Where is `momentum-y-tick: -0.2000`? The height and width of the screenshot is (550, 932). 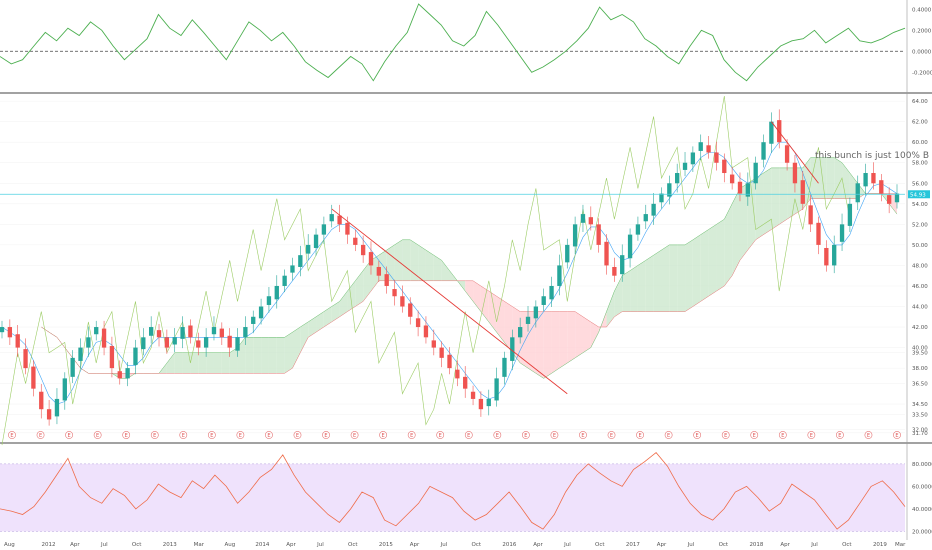
momentum-y-tick: -0.2000 is located at coordinates (922, 73).